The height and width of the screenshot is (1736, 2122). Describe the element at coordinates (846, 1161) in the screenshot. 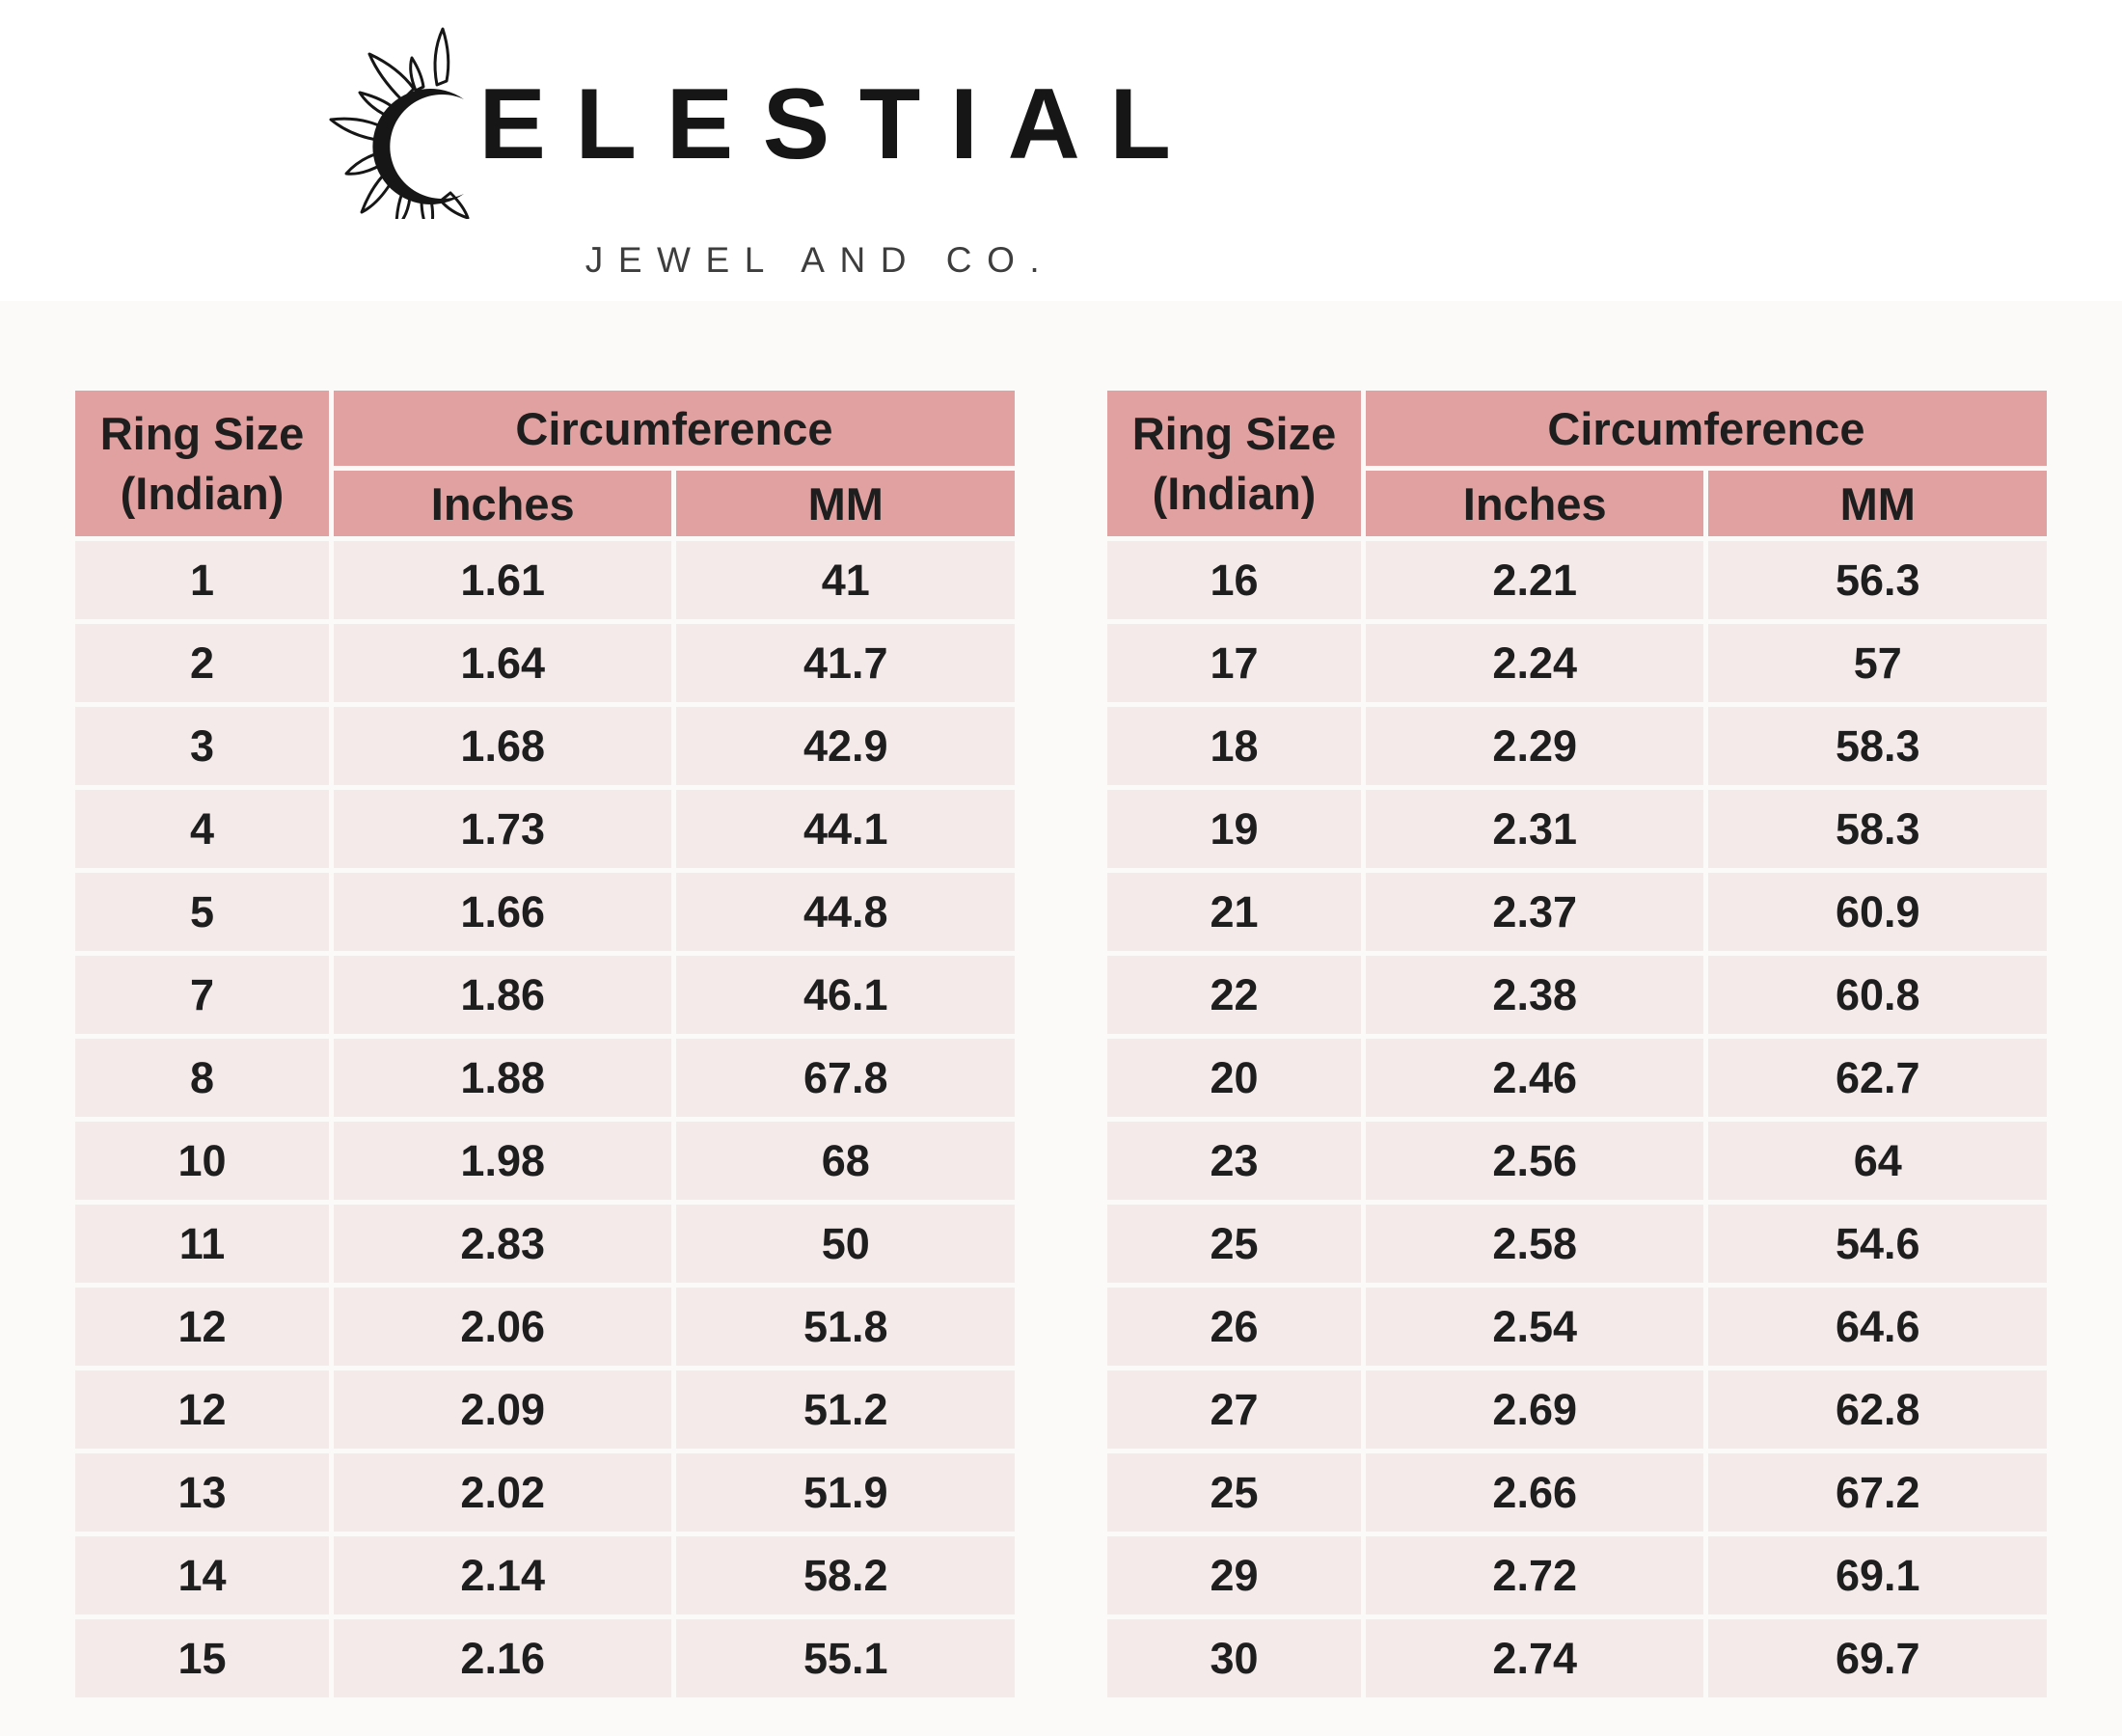

I see `mm-value: 68` at that location.